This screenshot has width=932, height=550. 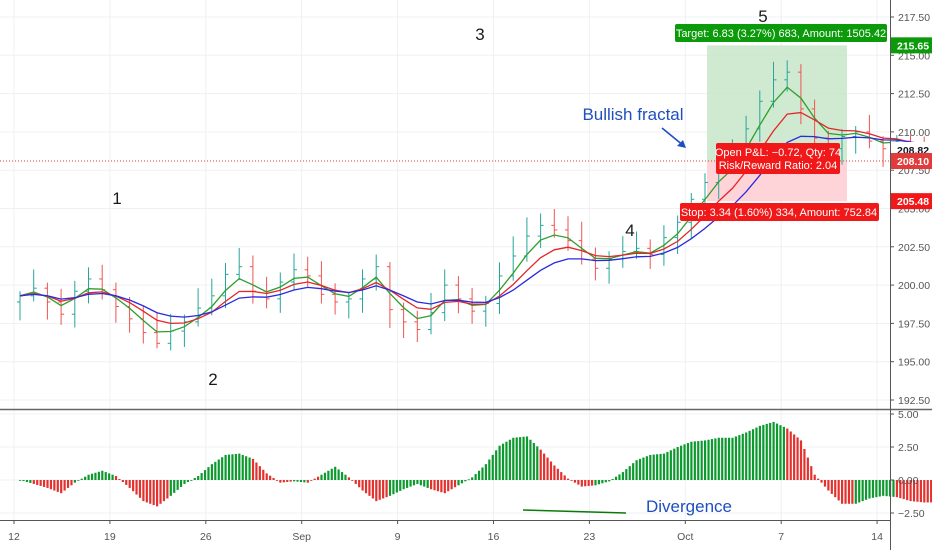 I want to click on price-tag-bg, so click(x=911, y=161).